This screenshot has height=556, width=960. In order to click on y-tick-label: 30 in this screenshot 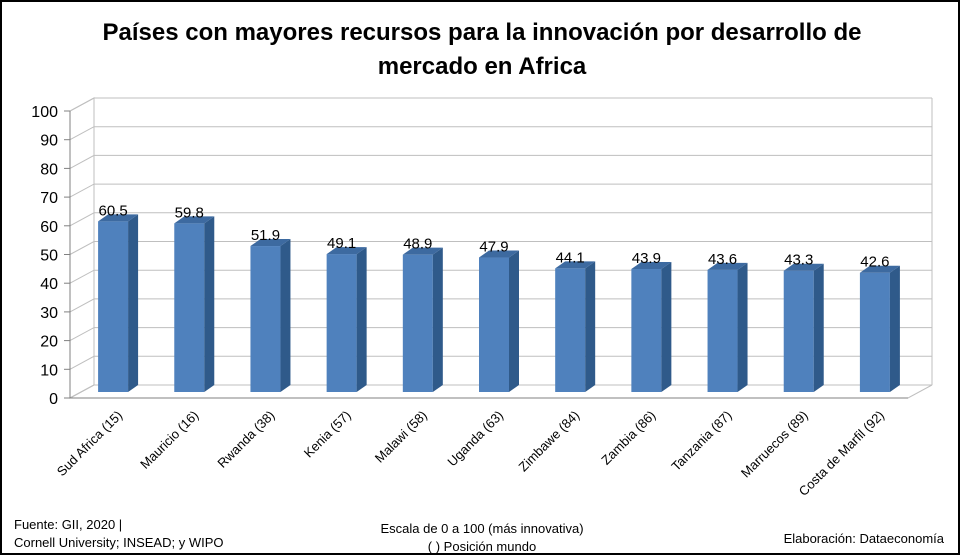, I will do `click(49, 313)`.